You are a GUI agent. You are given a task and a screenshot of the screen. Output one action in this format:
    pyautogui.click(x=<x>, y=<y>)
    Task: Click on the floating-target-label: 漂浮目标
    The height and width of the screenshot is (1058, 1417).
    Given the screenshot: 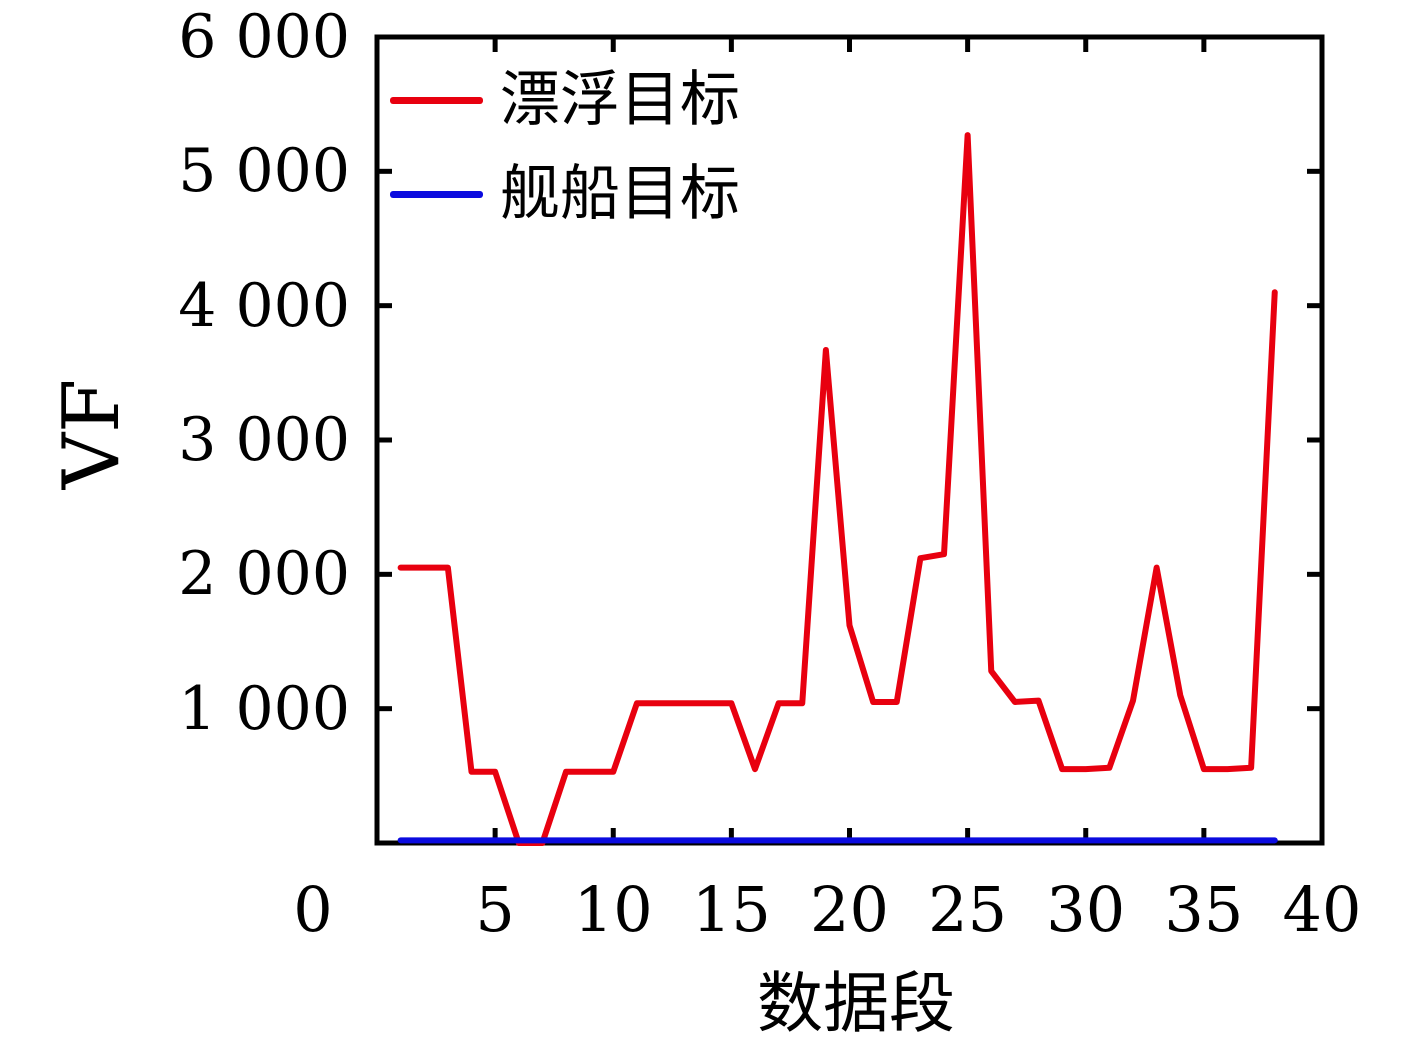 What is the action you would take?
    pyautogui.click(x=620, y=100)
    